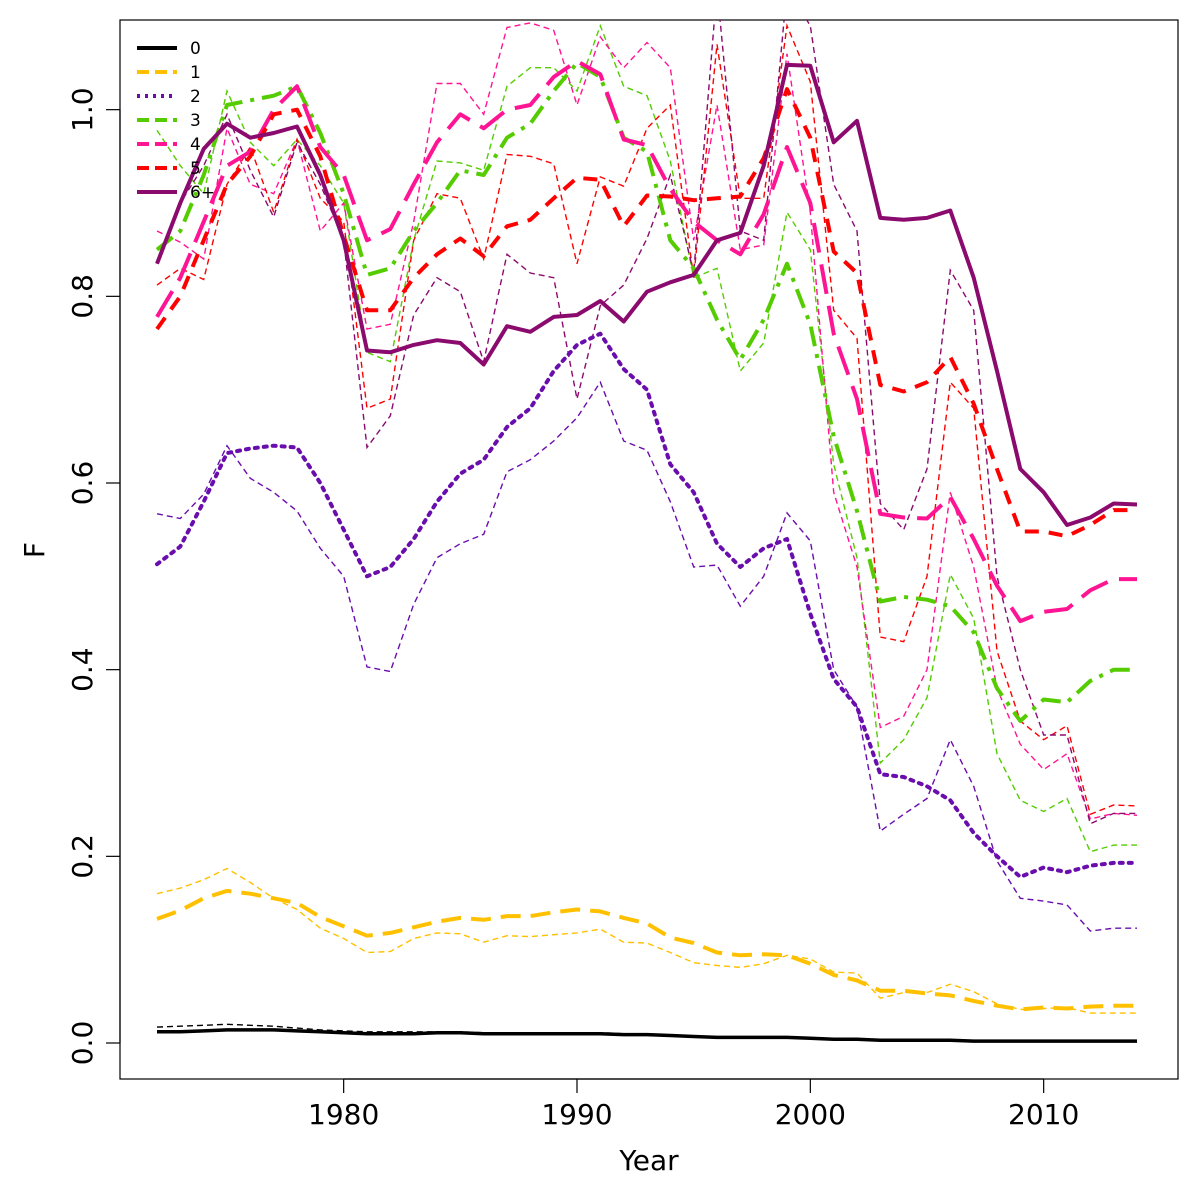 Image resolution: width=1200 pixels, height=1200 pixels. What do you see at coordinates (195, 73) in the screenshot?
I see `legend-label-1: 1` at bounding box center [195, 73].